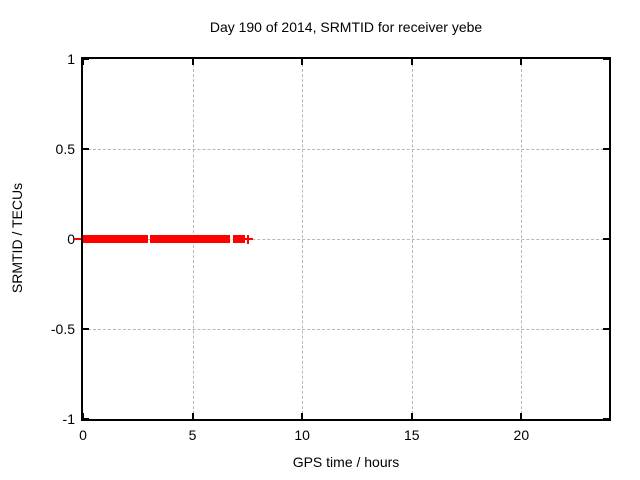  Describe the element at coordinates (346, 462) in the screenshot. I see `x-axis-label: GPS time / hours` at that location.